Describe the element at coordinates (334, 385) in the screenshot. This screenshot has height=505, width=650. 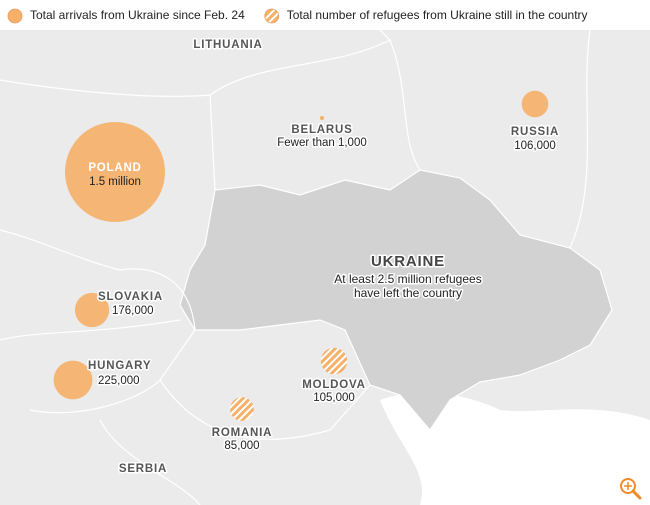
I see `country-name: MOLDOVA` at that location.